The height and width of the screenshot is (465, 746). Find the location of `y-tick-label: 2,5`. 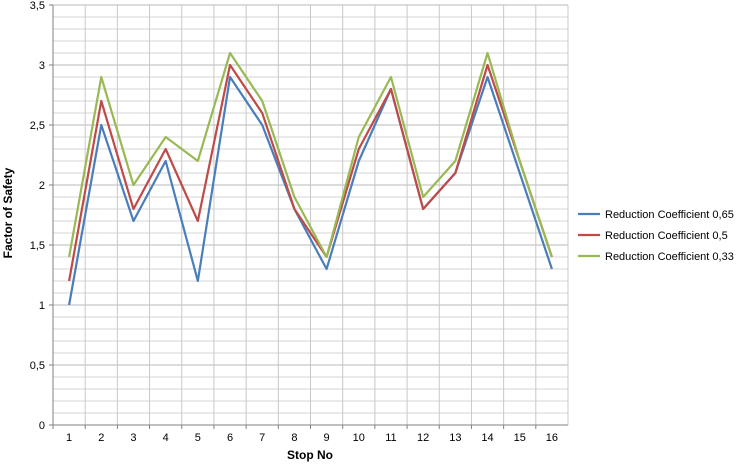

y-tick-label: 2,5 is located at coordinates (37, 126).